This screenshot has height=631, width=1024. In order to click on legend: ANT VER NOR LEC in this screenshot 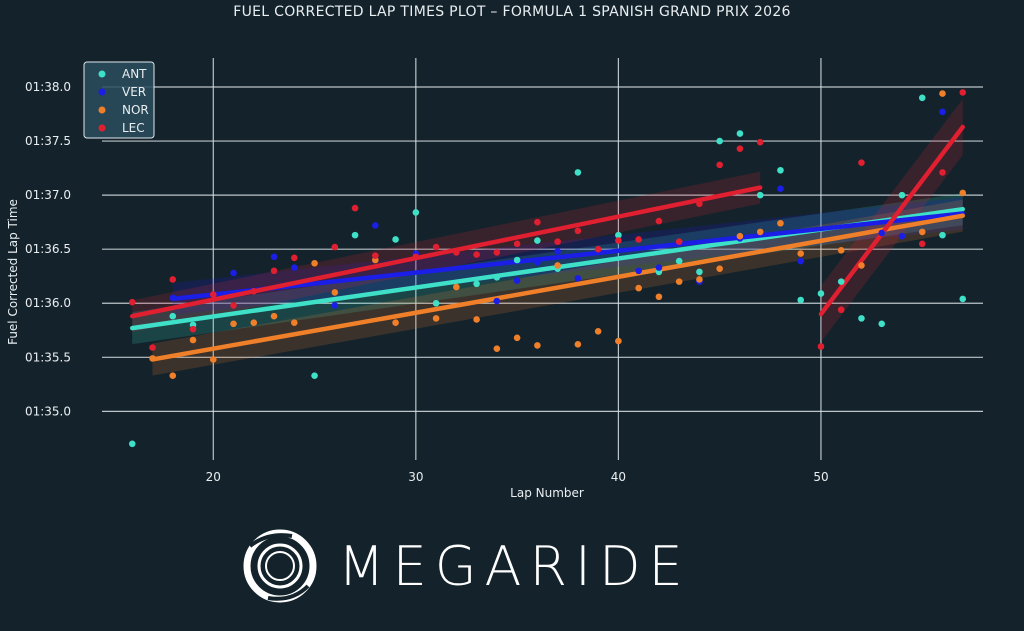, I will do `click(119, 100)`.